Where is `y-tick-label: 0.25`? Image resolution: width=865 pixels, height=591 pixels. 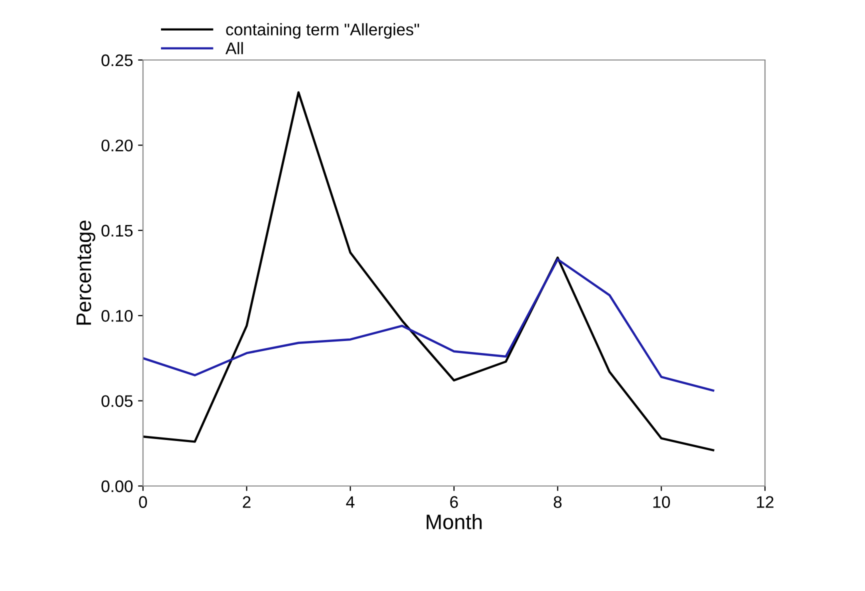
y-tick-label: 0.25 is located at coordinates (117, 60).